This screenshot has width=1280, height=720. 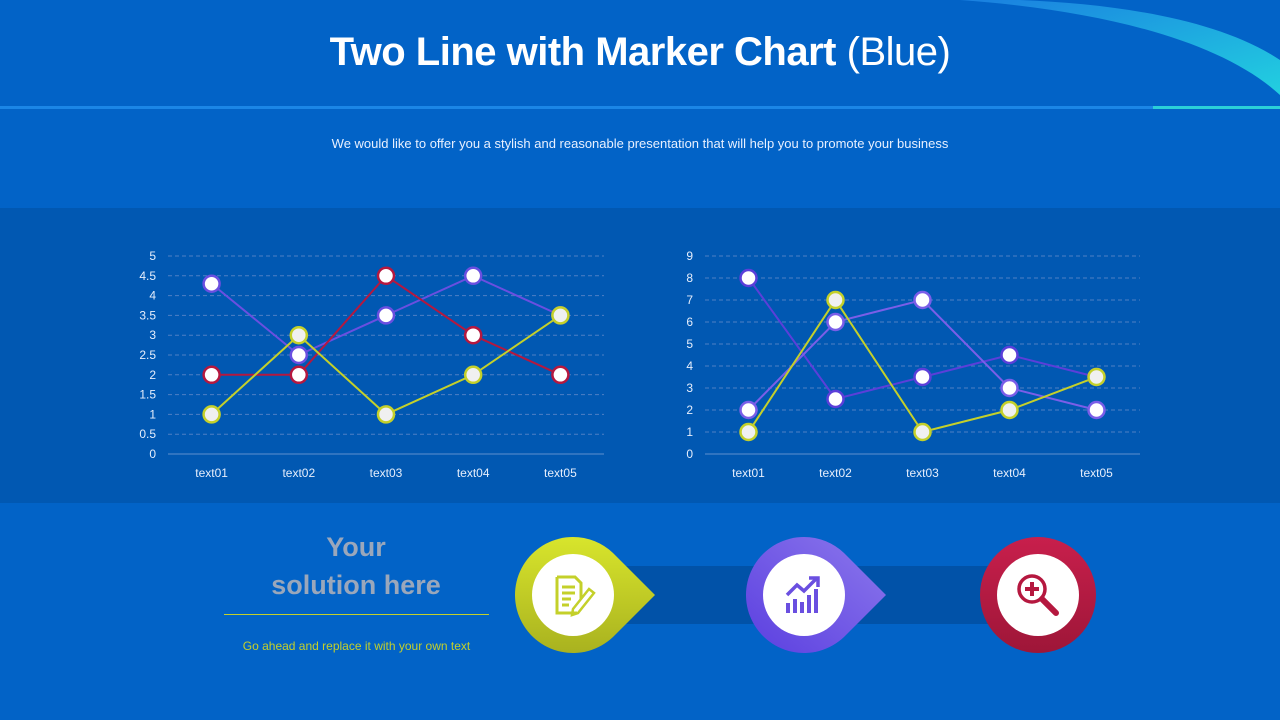 I want to click on solution-title-line1: Your, so click(x=356, y=547).